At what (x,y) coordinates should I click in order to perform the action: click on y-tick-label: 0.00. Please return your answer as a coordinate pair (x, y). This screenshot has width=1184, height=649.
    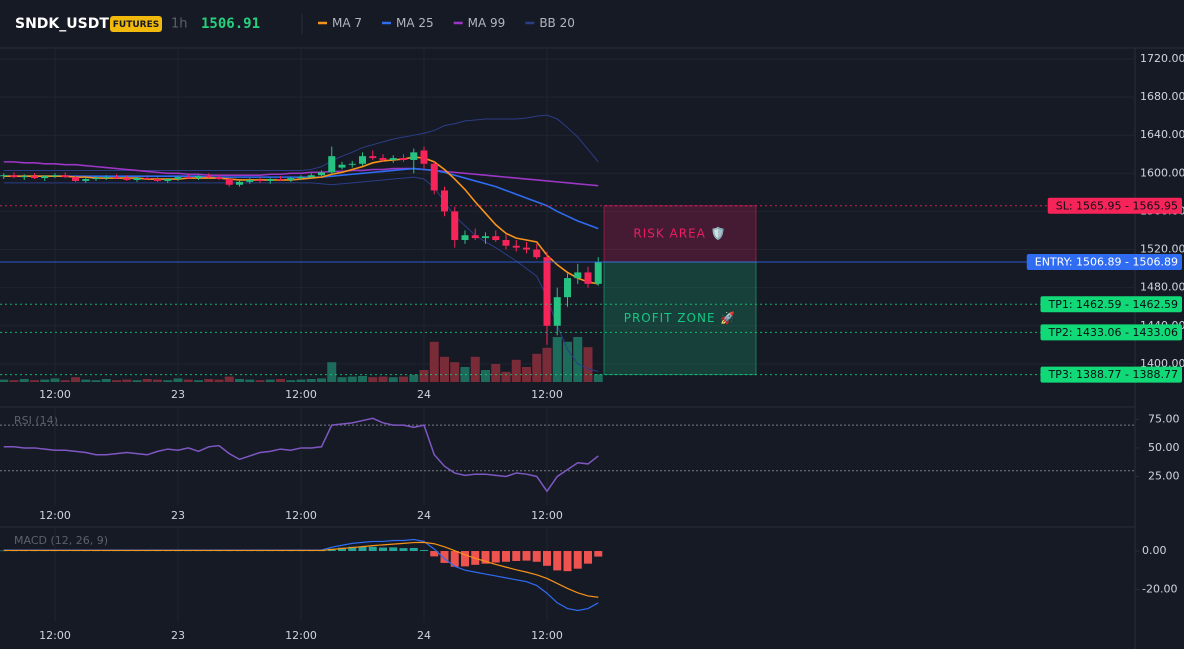
    Looking at the image, I should click on (1154, 550).